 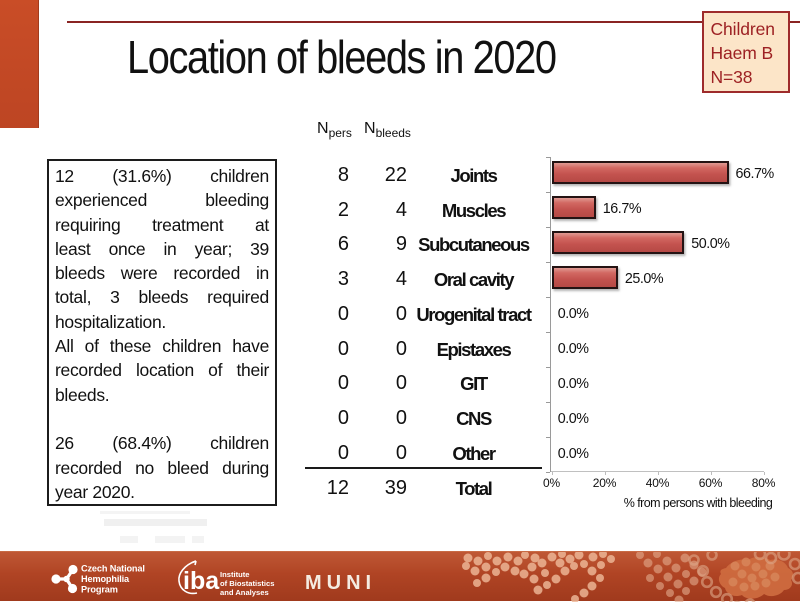 I want to click on svg-text: Czech National, so click(x=113, y=568).